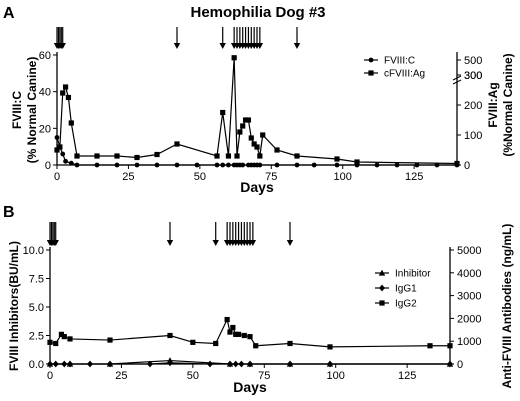 This screenshot has width=520, height=401. I want to click on x-tick-label-b: 75, so click(264, 376).